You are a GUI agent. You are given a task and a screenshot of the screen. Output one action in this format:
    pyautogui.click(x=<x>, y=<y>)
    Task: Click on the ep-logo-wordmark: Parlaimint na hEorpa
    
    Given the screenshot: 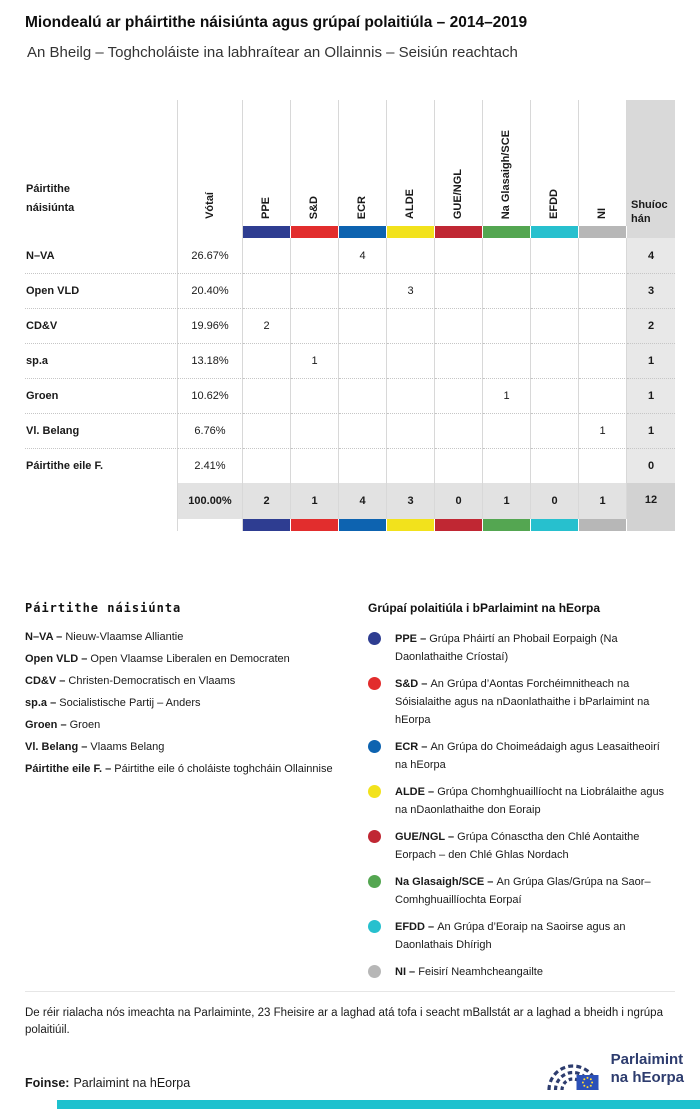 What is the action you would take?
    pyautogui.click(x=647, y=1069)
    